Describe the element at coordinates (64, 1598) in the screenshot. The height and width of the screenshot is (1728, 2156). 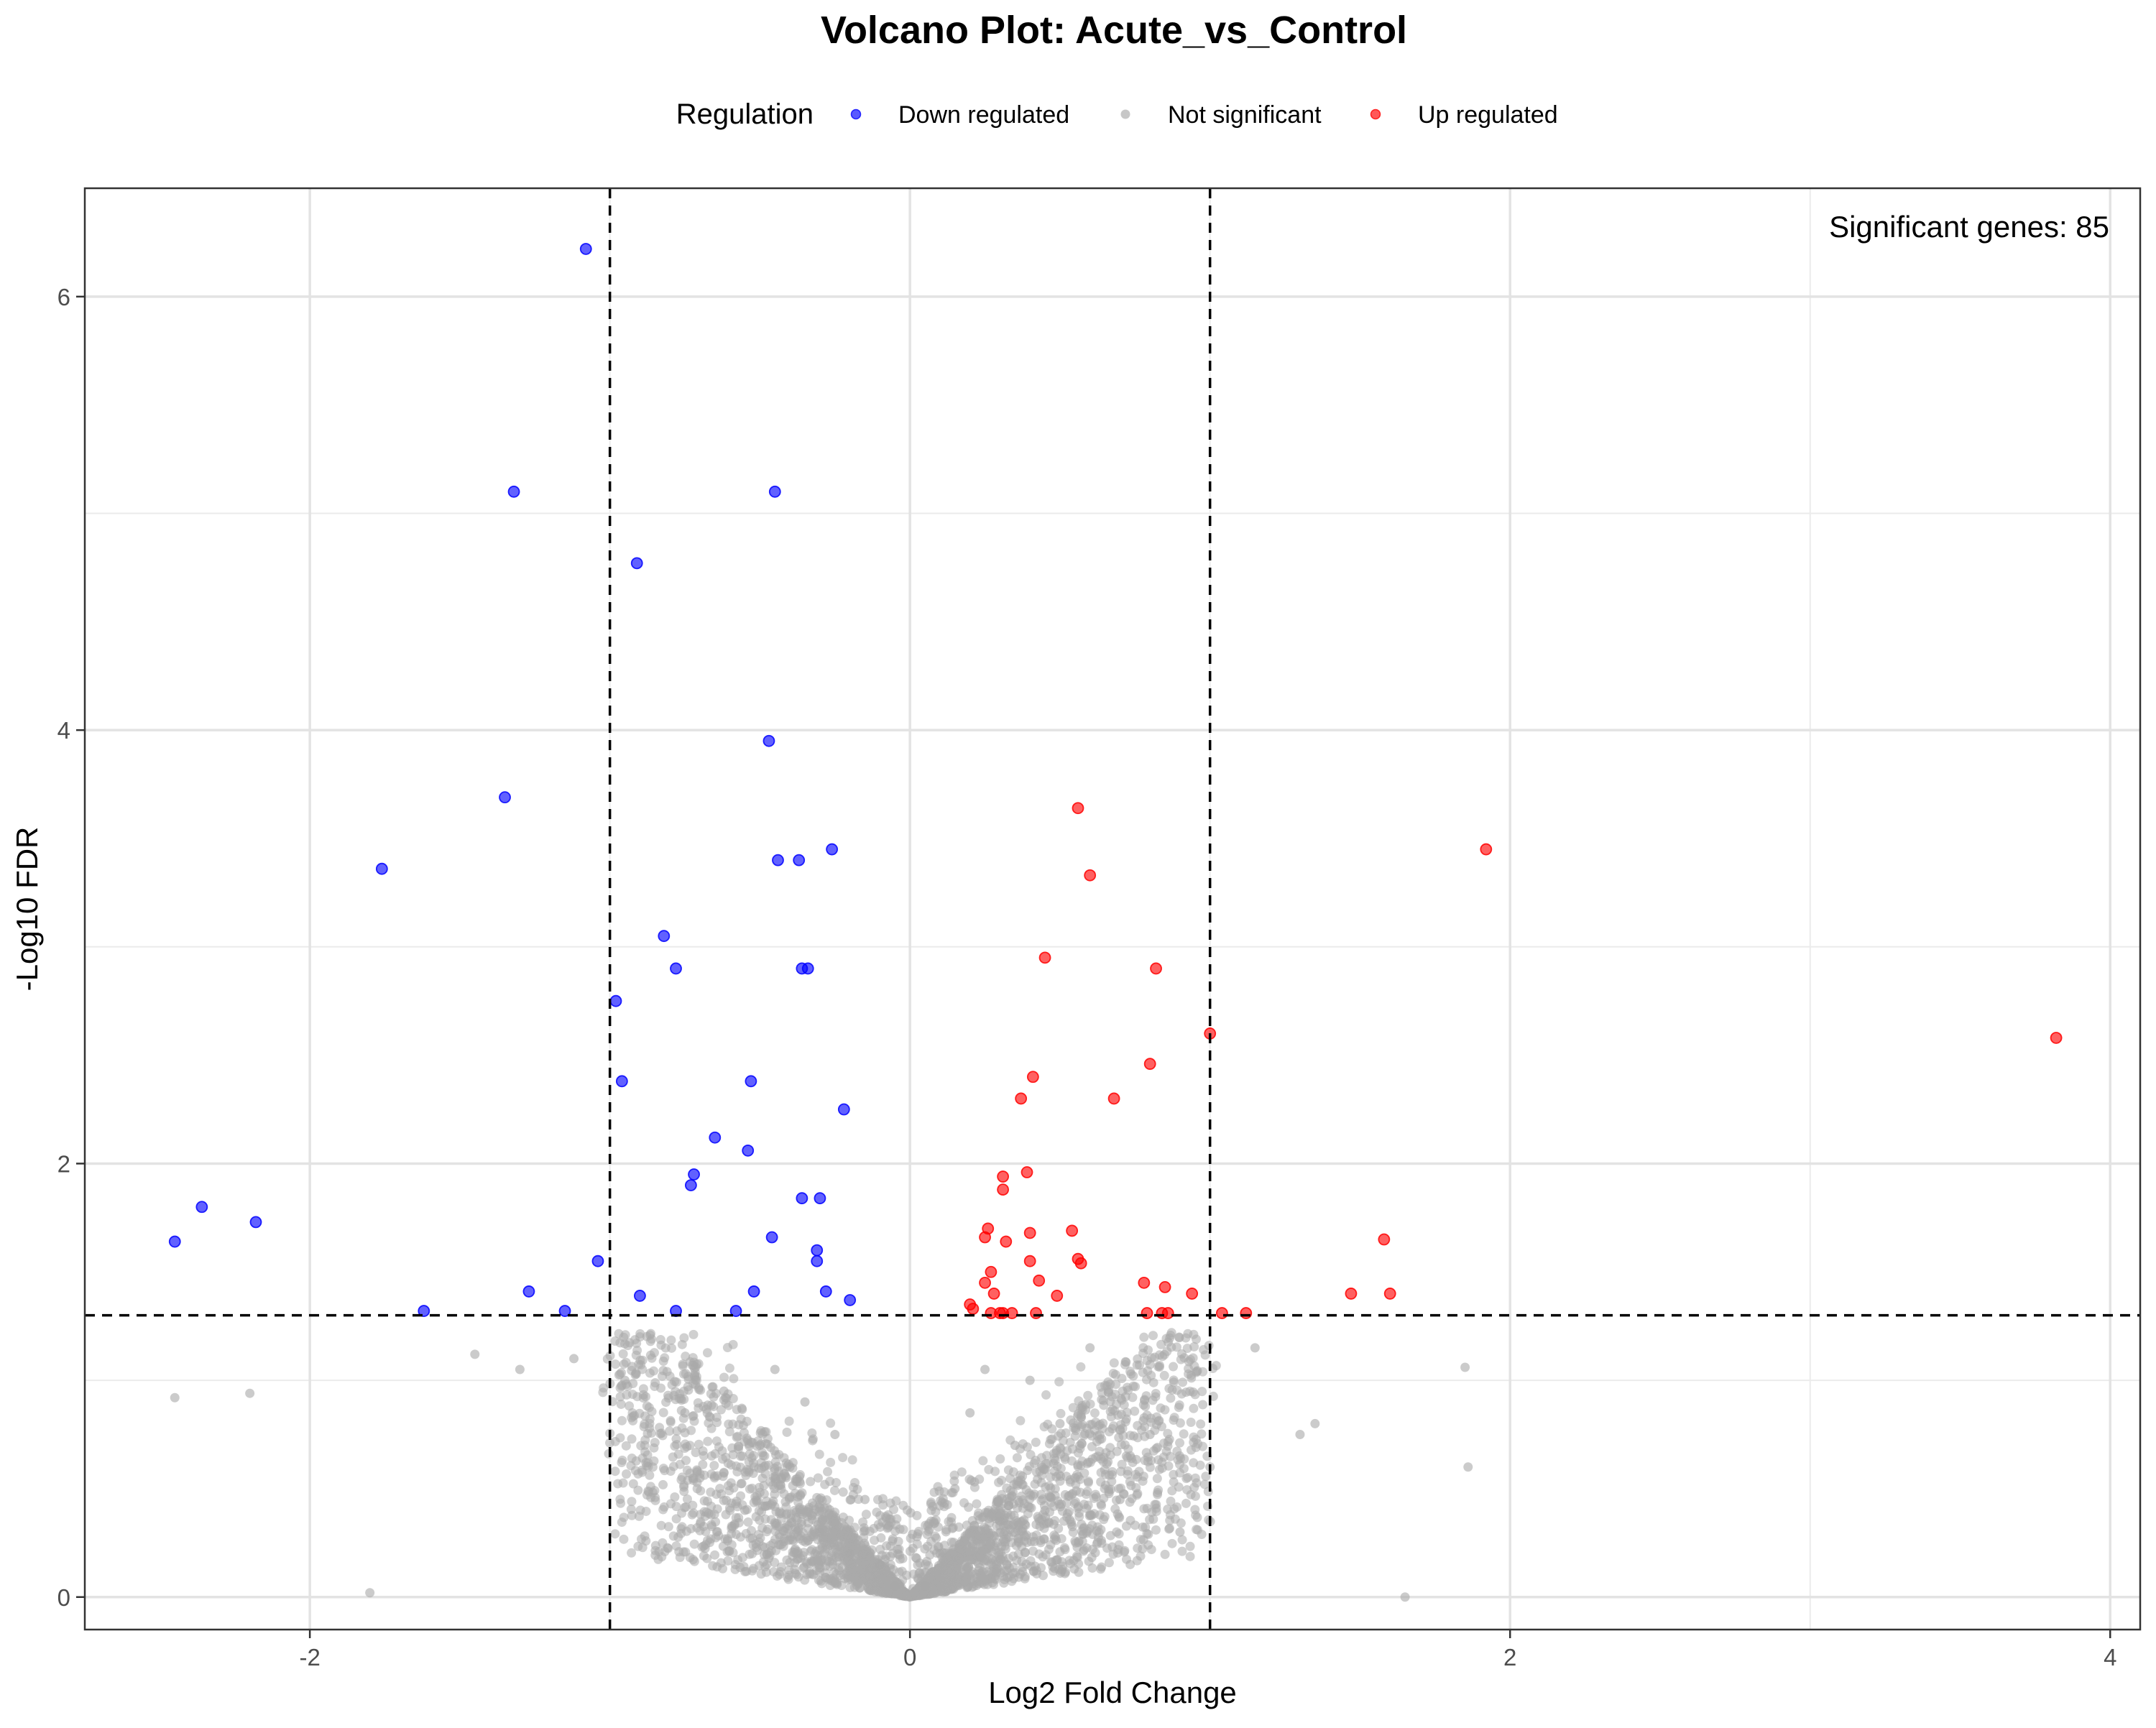
I see `y-tick-label: 0` at that location.